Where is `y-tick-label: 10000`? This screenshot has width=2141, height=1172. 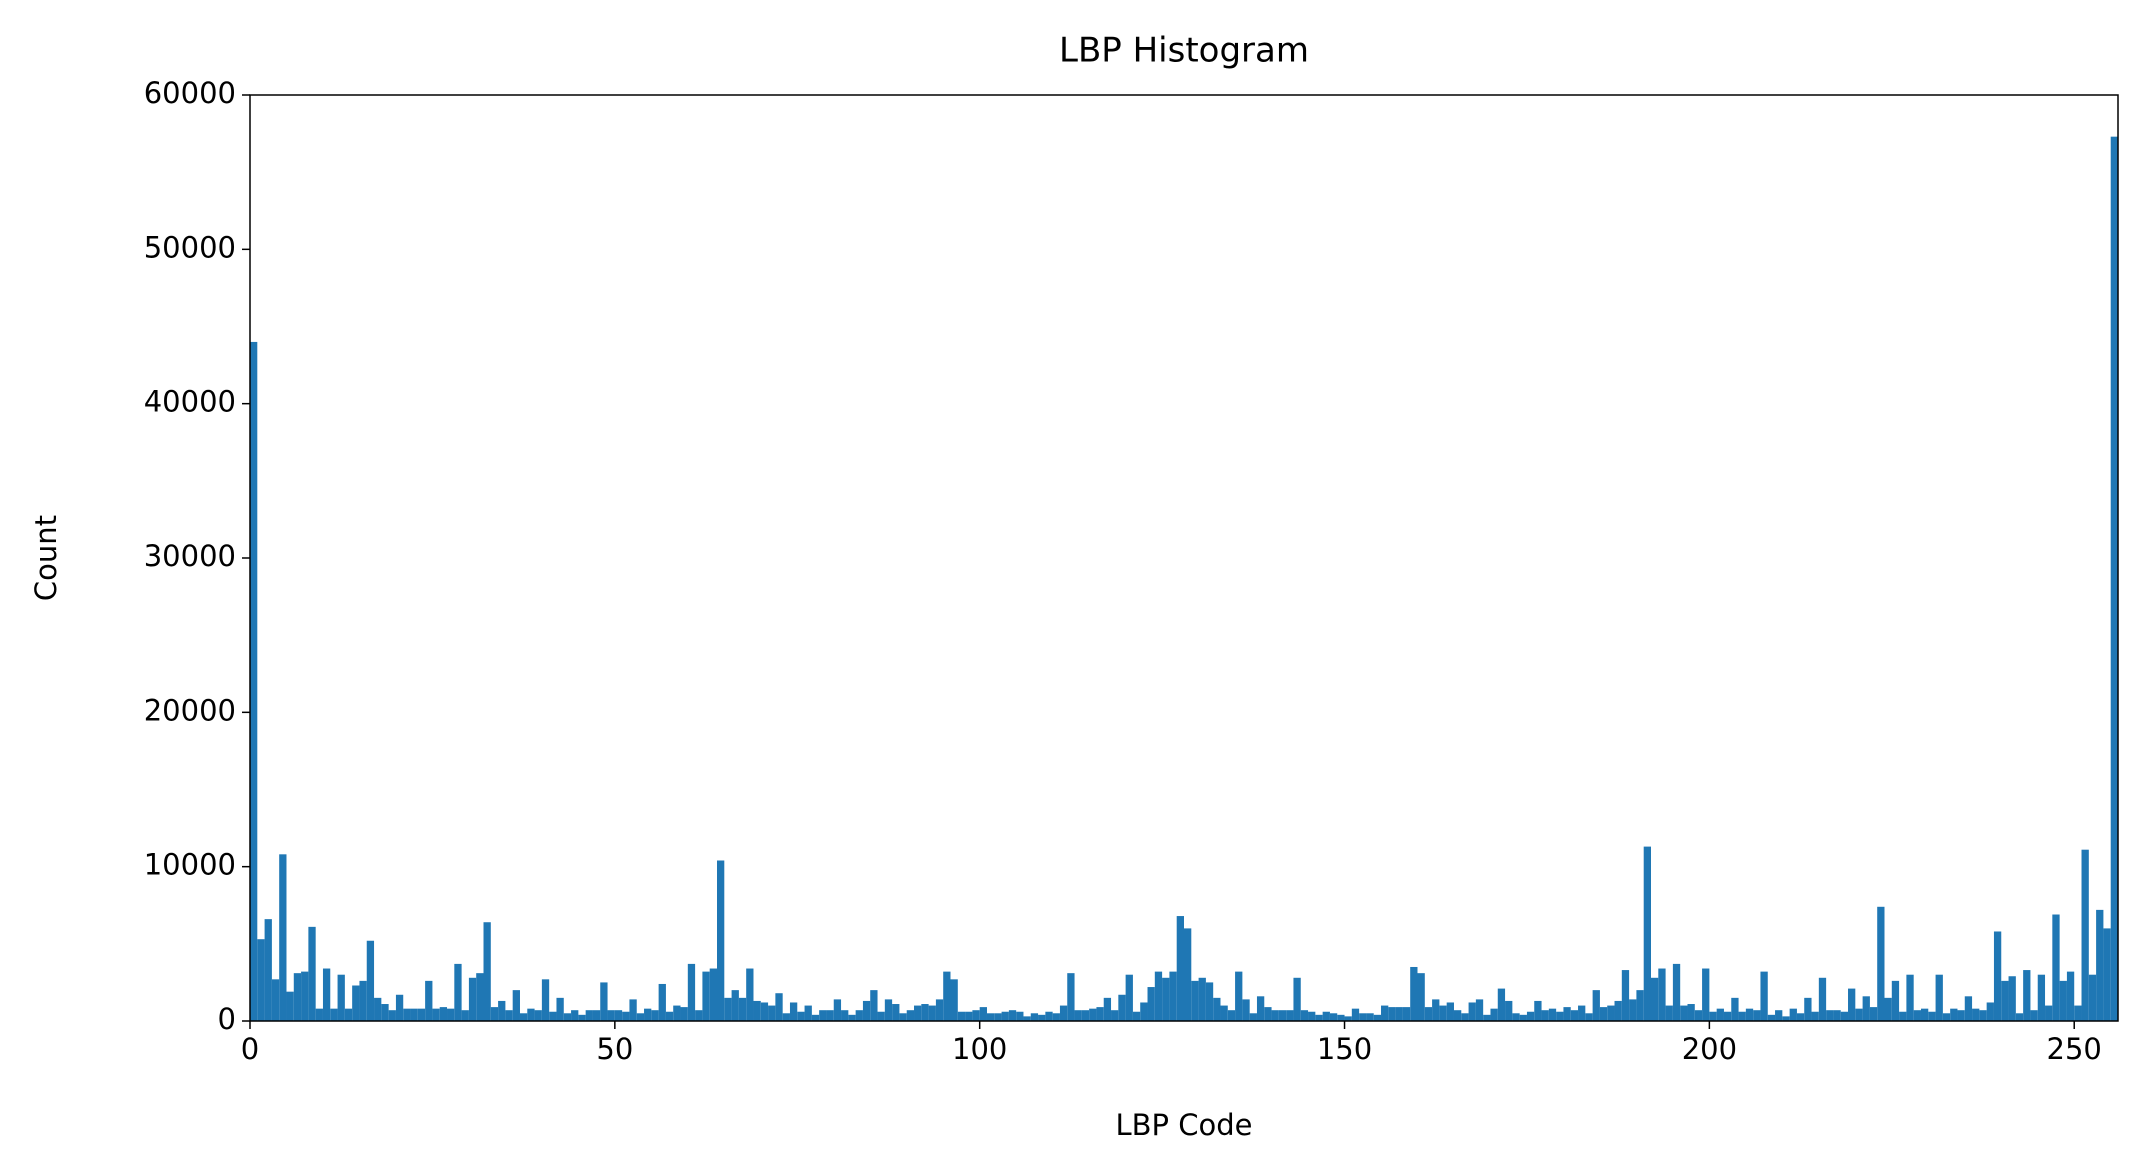 y-tick-label: 10000 is located at coordinates (190, 865).